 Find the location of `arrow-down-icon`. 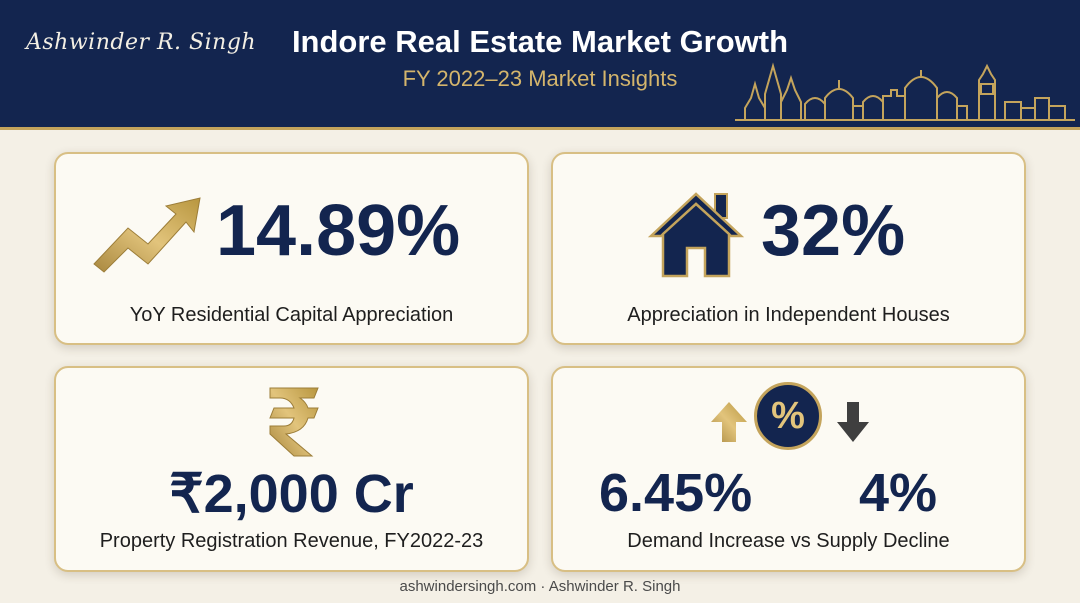

arrow-down-icon is located at coordinates (853, 422).